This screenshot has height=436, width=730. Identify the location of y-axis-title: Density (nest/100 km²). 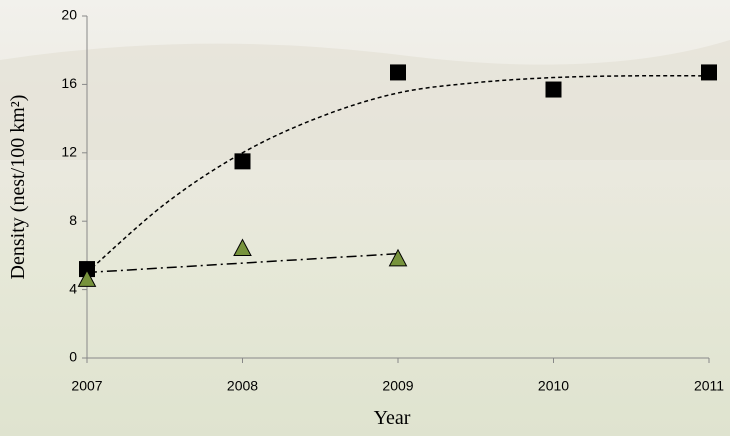
(18, 187).